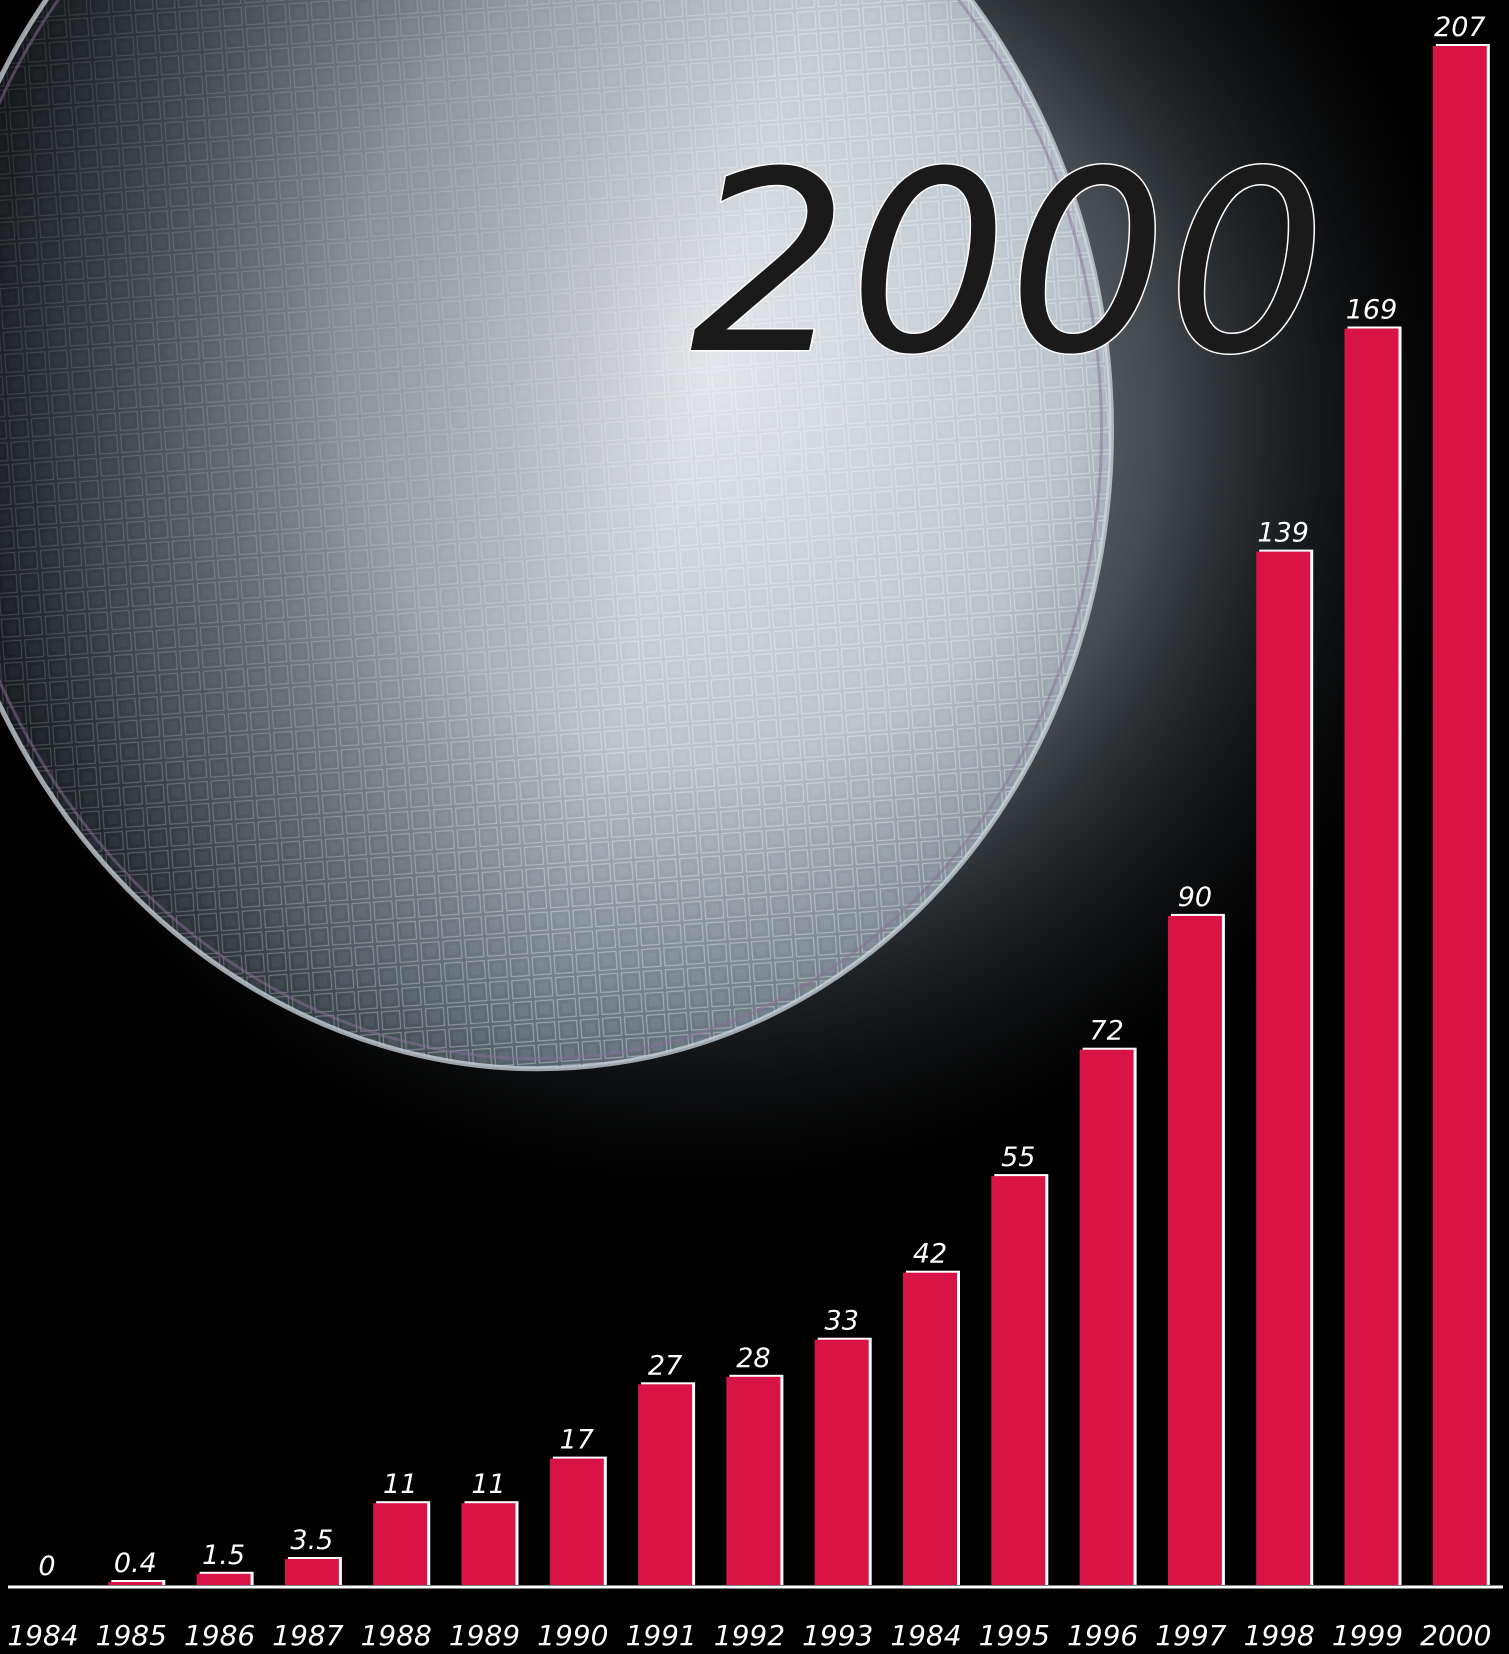 This screenshot has width=1509, height=1654. Describe the element at coordinates (1014, 1635) in the screenshot. I see `x-tick-label: 1995` at that location.